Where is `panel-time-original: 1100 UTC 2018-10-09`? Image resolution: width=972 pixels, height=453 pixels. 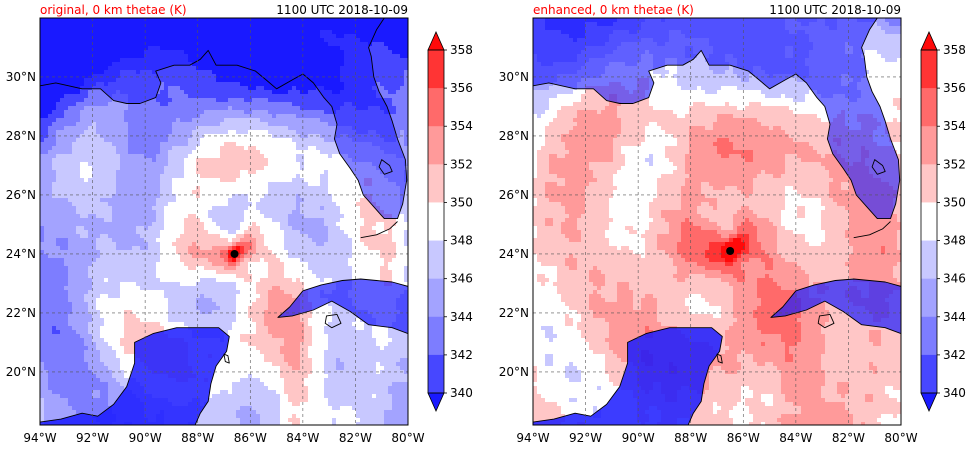
panel-time-original: 1100 UTC 2018-10-09 is located at coordinates (342, 10).